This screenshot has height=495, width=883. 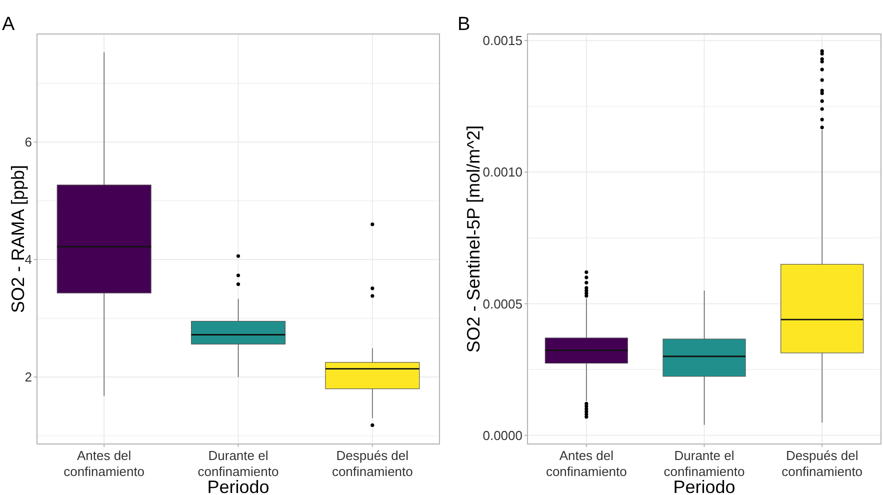 I want to click on y-tick-label: 0.0015, so click(x=502, y=40).